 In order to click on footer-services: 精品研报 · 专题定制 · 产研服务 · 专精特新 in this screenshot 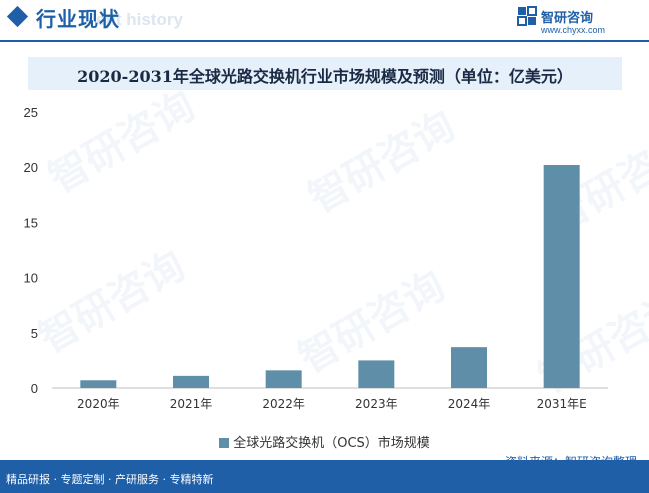, I will do `click(110, 479)`.